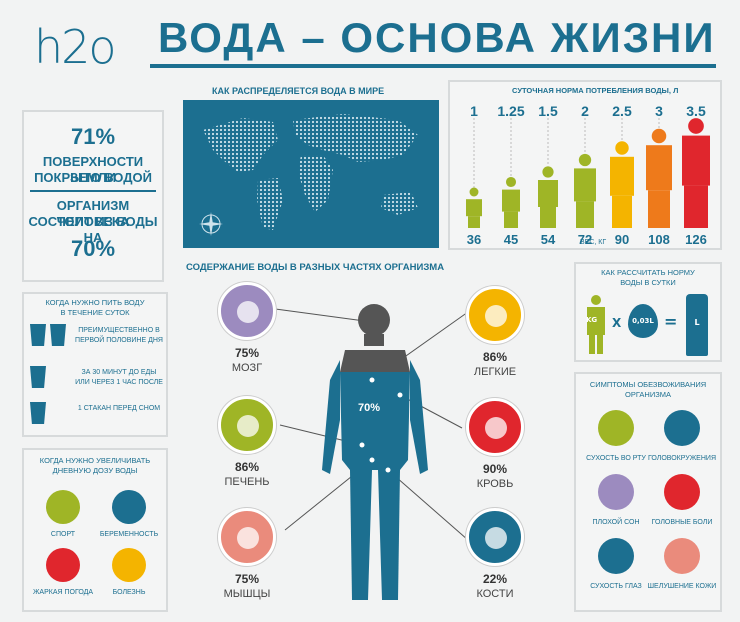 The height and width of the screenshot is (622, 740). I want to click on eye-icon, so click(616, 556).